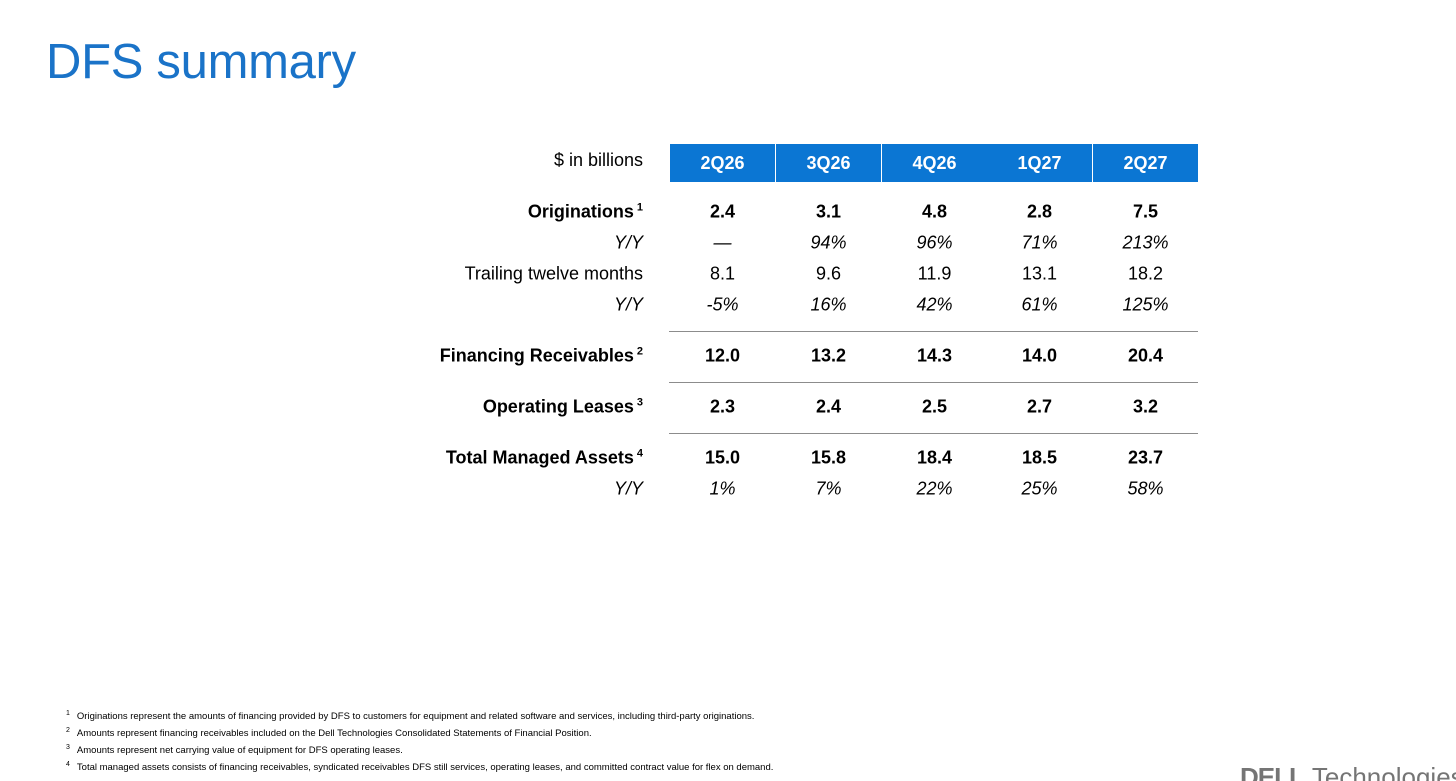 This screenshot has width=1456, height=781. I want to click on table-cell: 13.2, so click(828, 355).